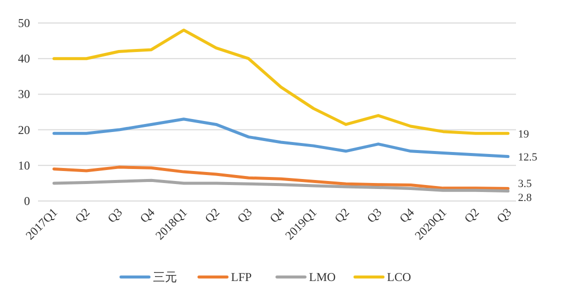 This screenshot has width=572, height=299. Describe the element at coordinates (165, 277) in the screenshot. I see `legend-label: 三元` at that location.